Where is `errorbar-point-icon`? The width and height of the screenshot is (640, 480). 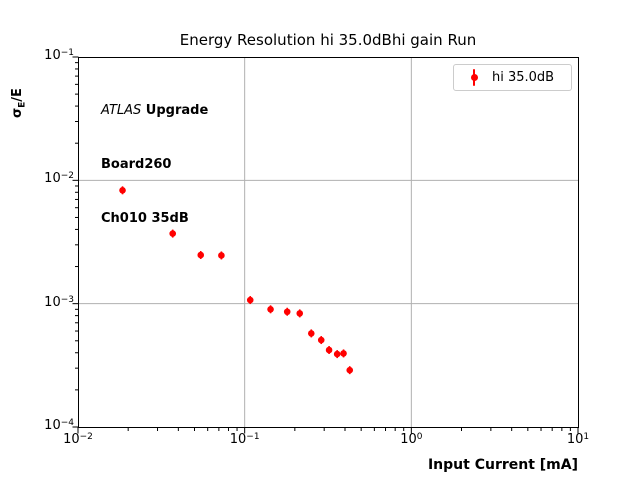
errorbar-point-icon is located at coordinates (474, 77).